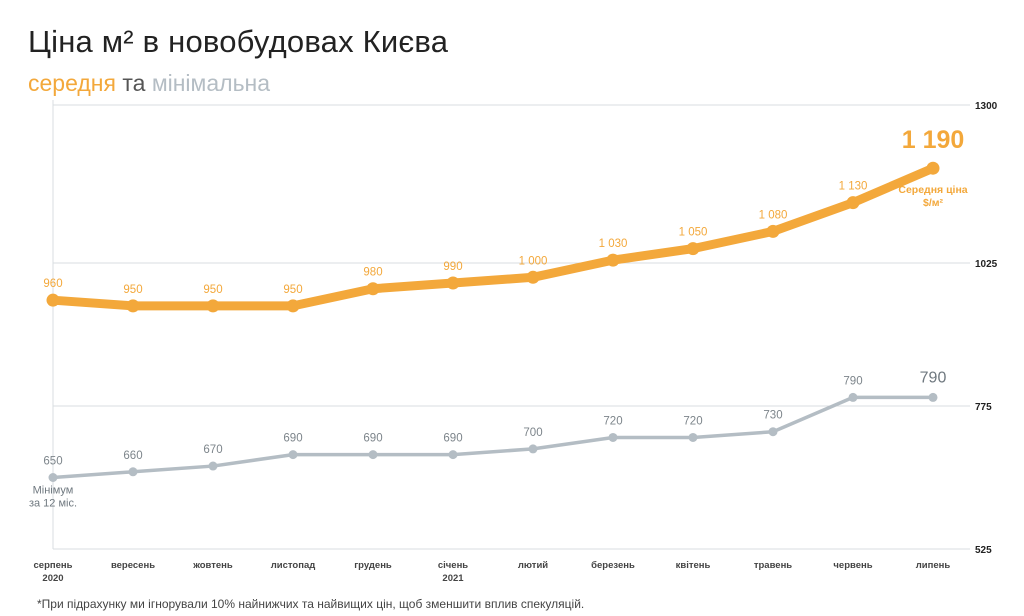  Describe the element at coordinates (533, 261) in the screenshot. I see `average-data-label: 1 000` at that location.